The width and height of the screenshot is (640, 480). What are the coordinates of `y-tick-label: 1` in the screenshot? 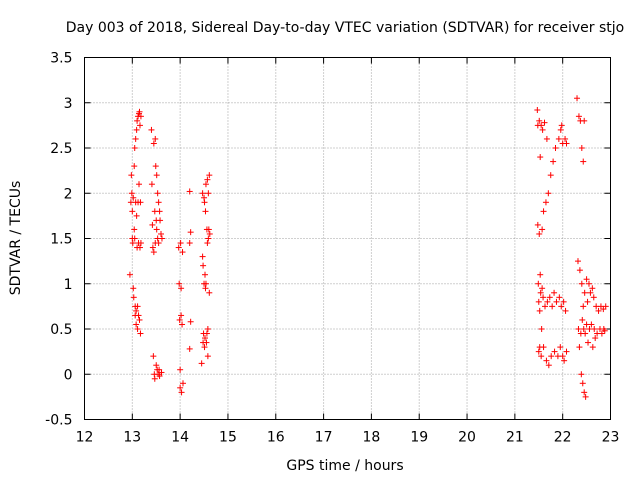 It's located at (68, 285).